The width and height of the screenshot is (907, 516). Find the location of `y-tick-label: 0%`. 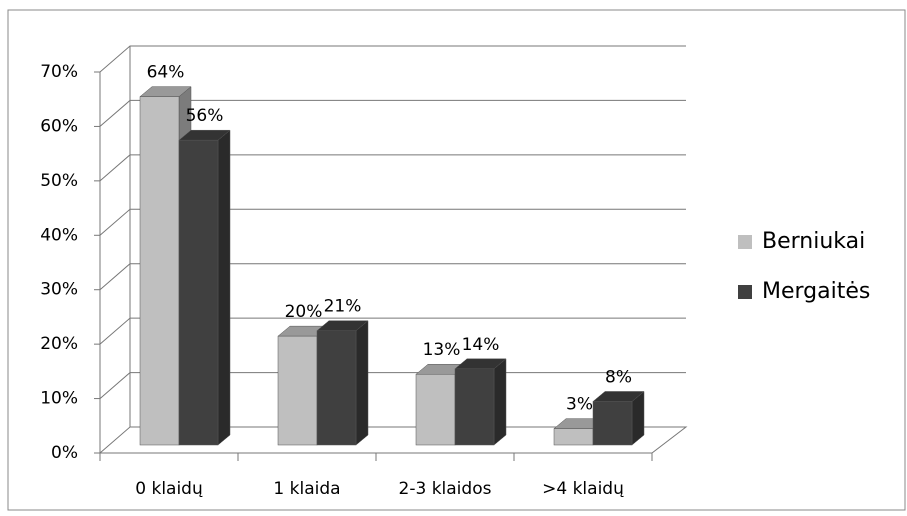

y-tick-label: 0% is located at coordinates (64, 453).